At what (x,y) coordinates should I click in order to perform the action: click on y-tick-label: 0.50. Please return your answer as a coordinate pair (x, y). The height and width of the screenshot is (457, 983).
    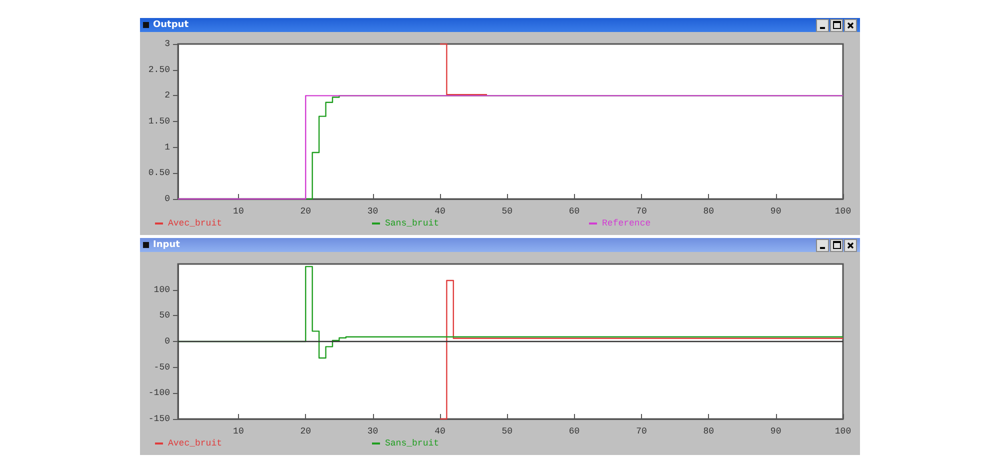
    Looking at the image, I should click on (159, 173).